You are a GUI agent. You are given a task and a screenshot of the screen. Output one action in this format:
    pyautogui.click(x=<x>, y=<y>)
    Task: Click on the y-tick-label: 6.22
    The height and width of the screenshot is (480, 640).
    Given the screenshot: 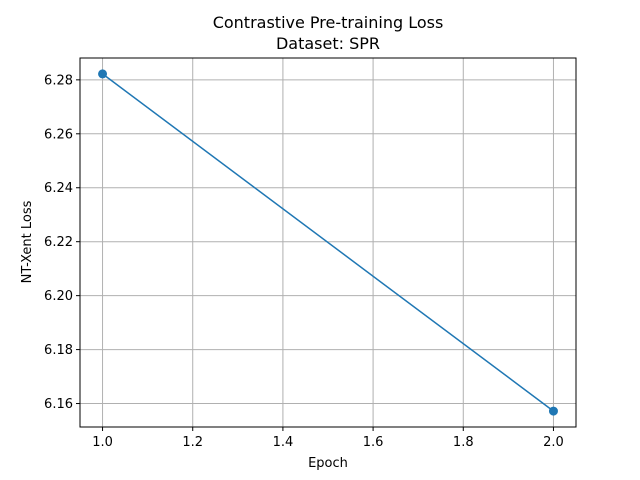 What is the action you would take?
    pyautogui.click(x=58, y=242)
    